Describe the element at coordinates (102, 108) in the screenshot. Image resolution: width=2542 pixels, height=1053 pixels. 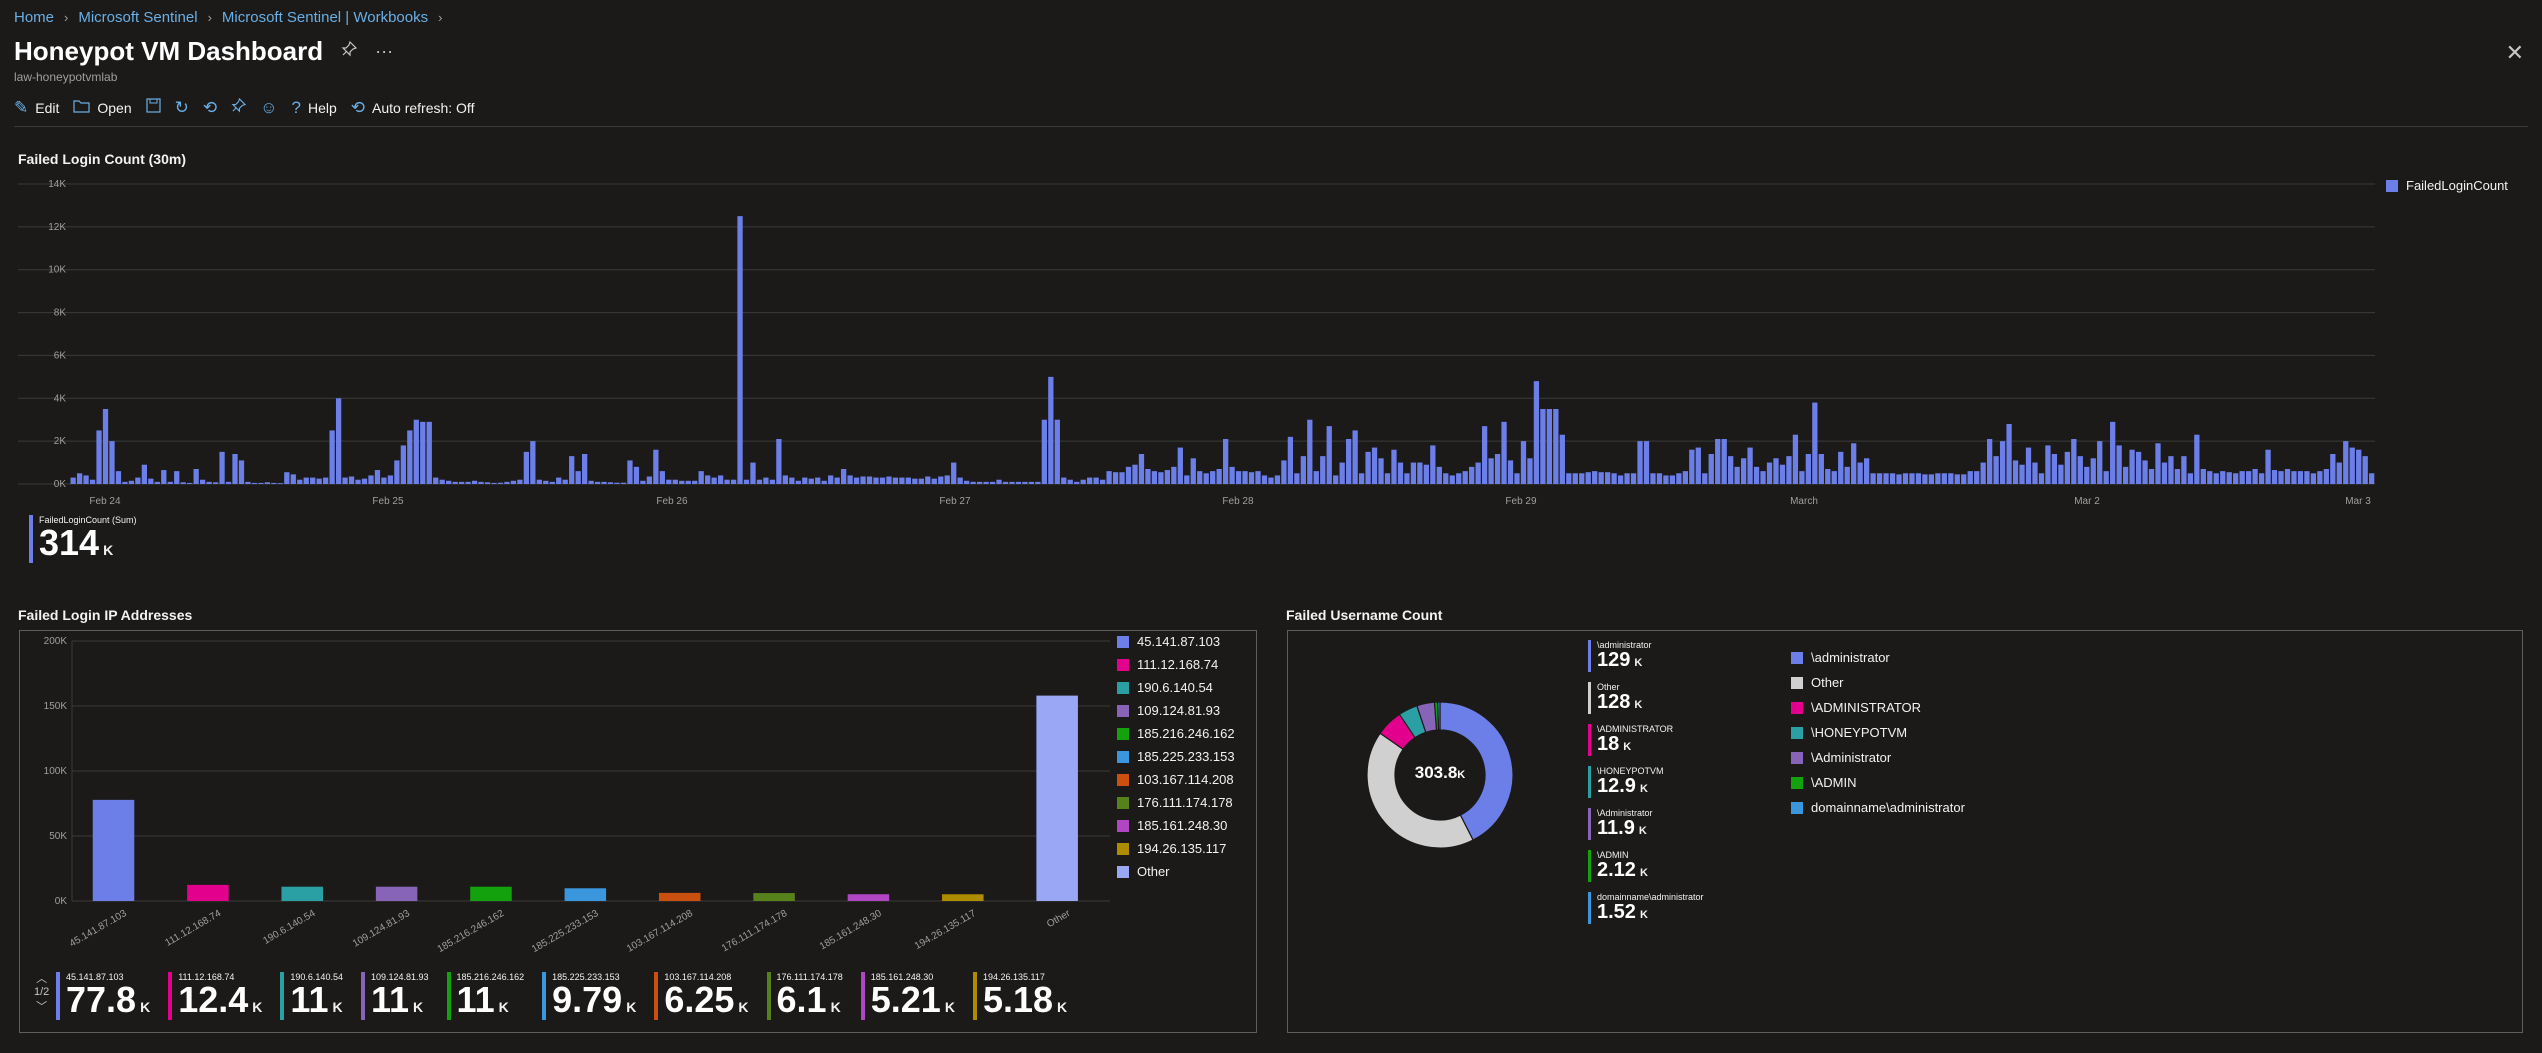
I see `open-button: Open` at that location.